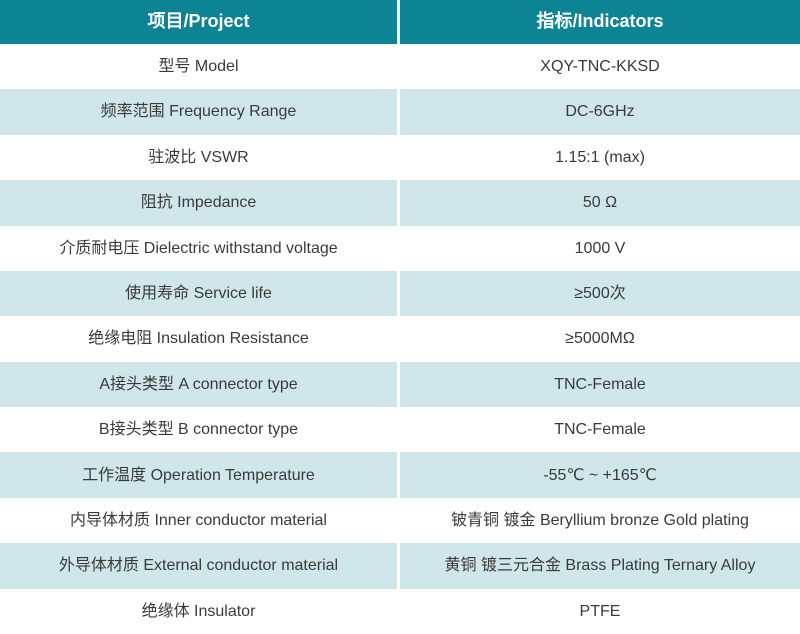 The image size is (800, 634). I want to click on indicator-cell: 黄铜 镀三元合金 Brass Plating Ternary Alloy, so click(600, 566).